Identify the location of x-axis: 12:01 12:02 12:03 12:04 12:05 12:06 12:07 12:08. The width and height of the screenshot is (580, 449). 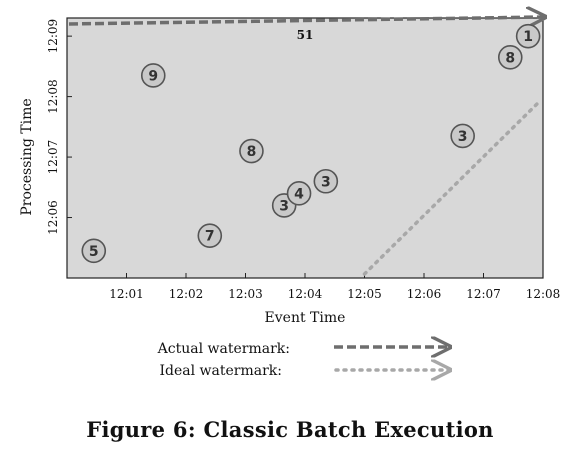
(334, 287).